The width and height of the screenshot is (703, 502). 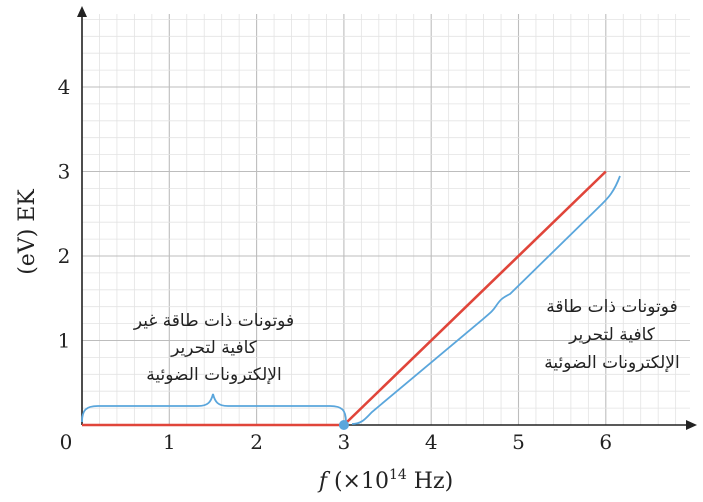 What do you see at coordinates (431, 442) in the screenshot?
I see `x-tick-label: 4` at bounding box center [431, 442].